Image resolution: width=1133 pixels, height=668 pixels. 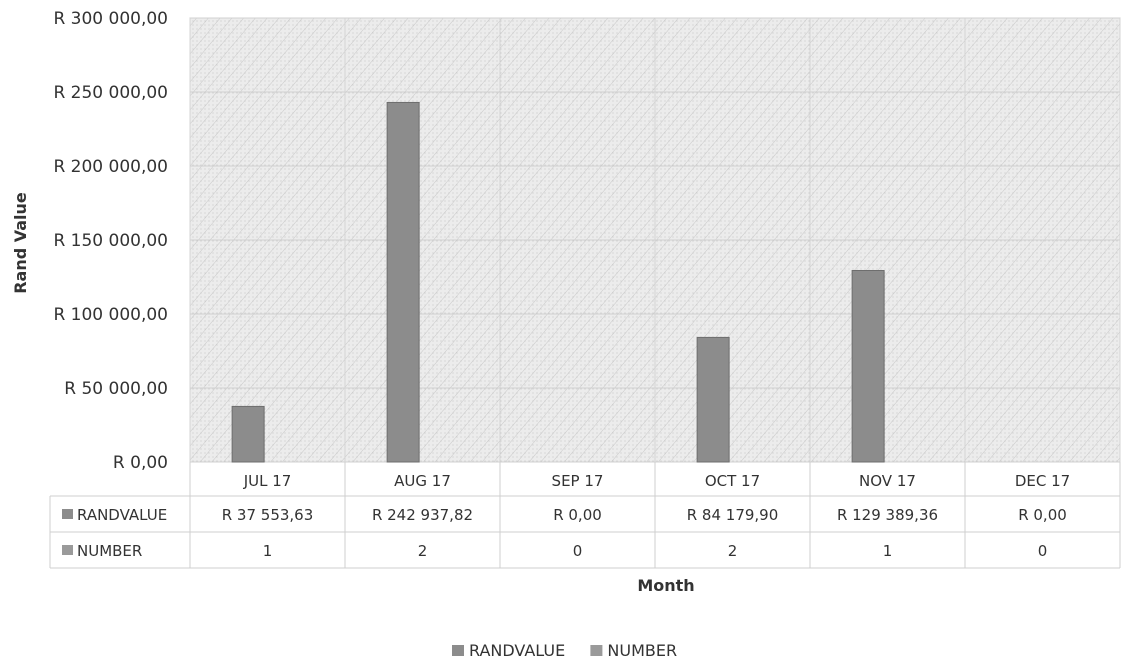 I want to click on table-cell: R 242 937,82, so click(x=422, y=515).